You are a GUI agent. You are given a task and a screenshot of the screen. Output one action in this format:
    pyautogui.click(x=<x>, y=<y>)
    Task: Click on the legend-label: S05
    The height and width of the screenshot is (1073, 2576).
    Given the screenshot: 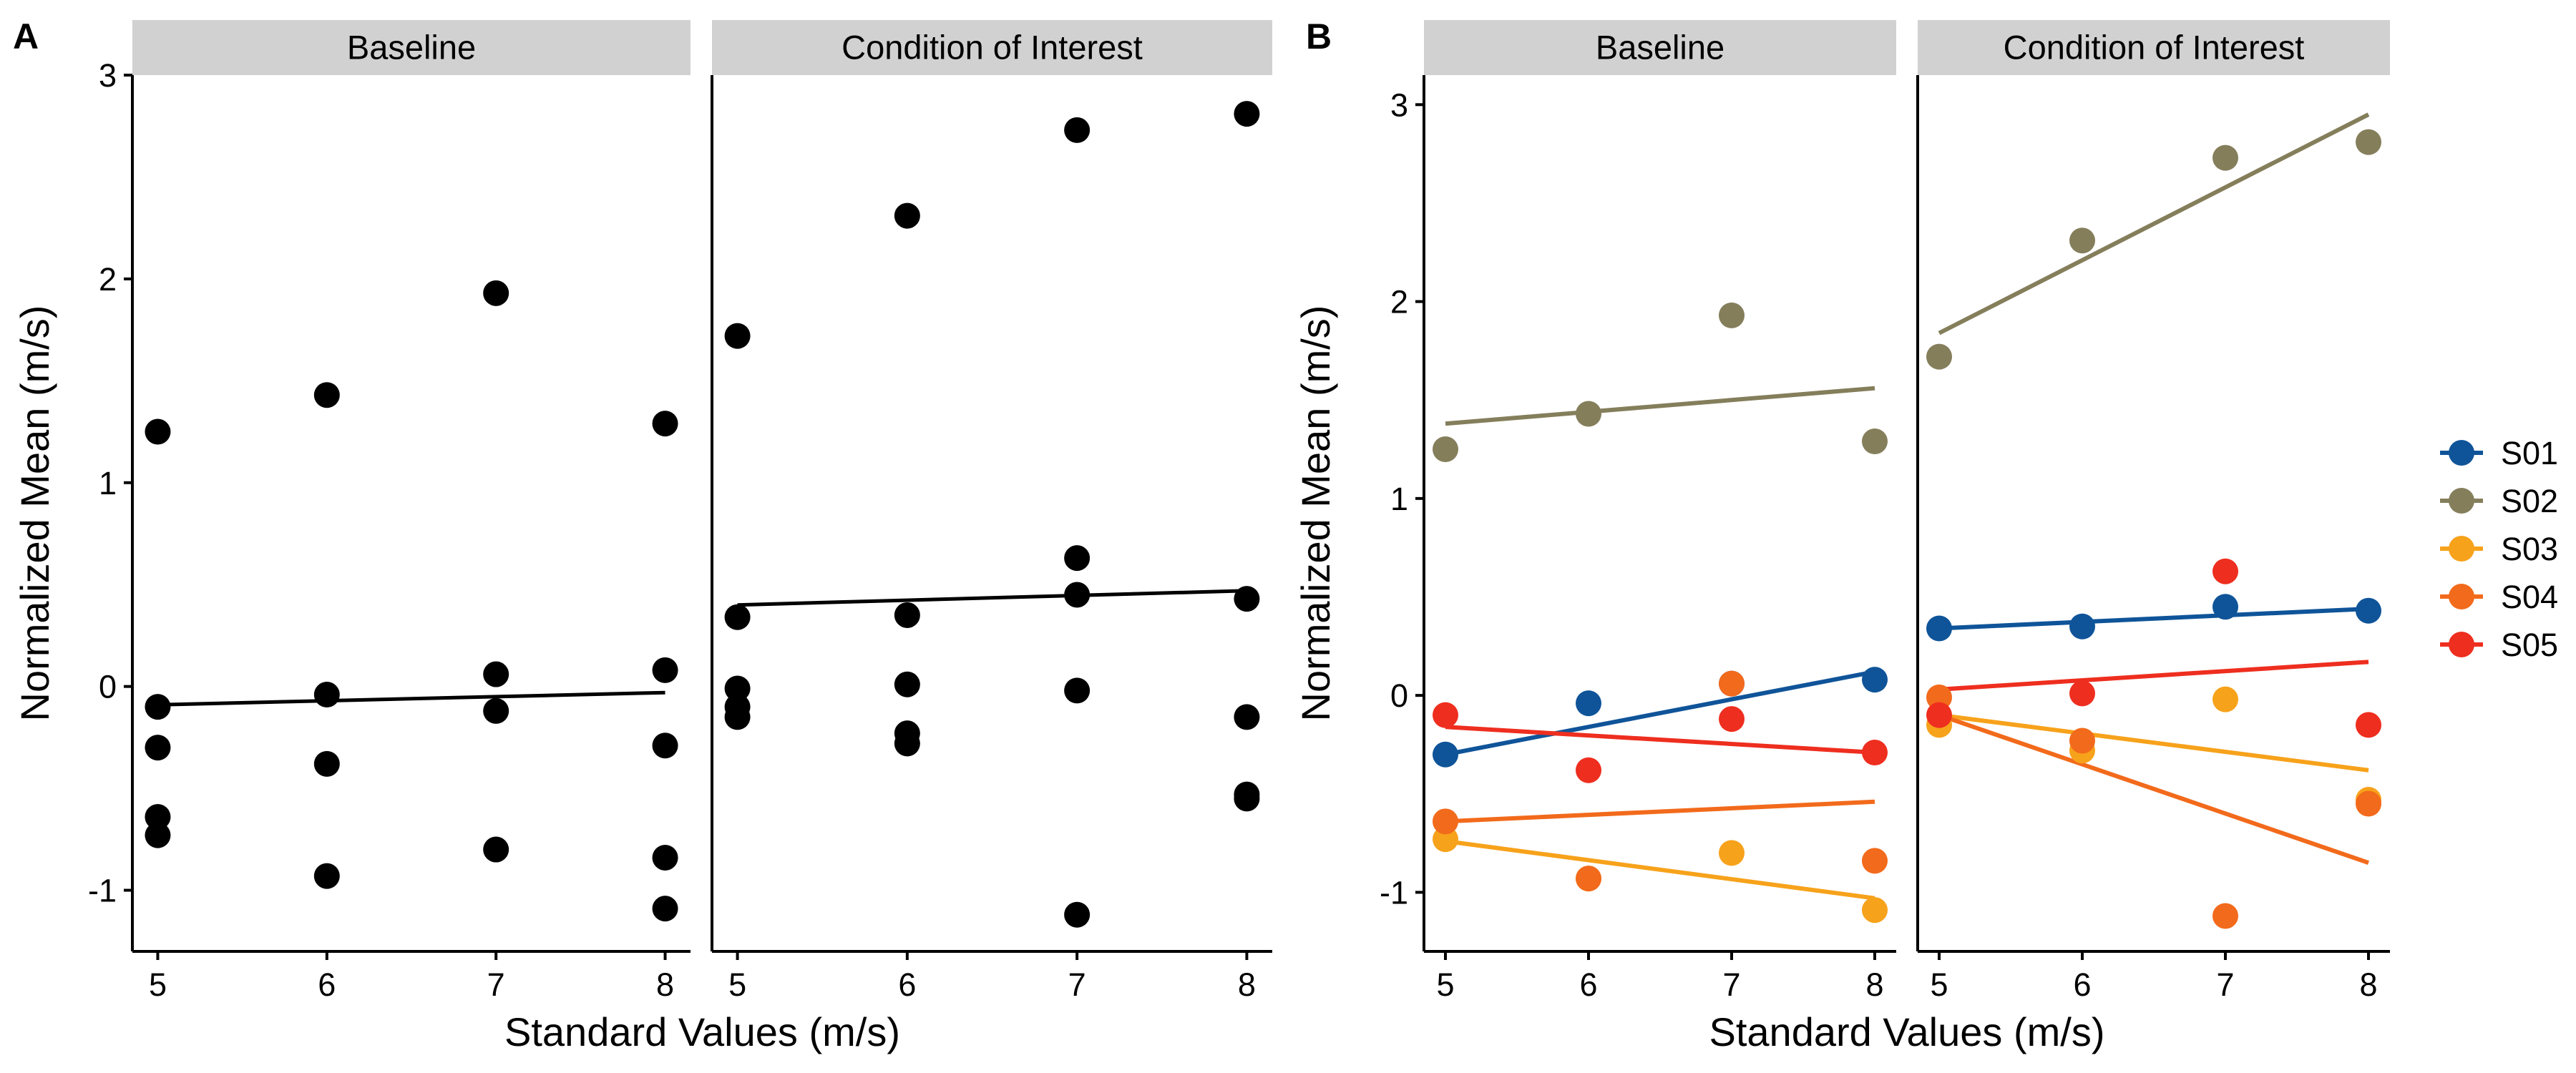 What is the action you would take?
    pyautogui.click(x=2529, y=645)
    